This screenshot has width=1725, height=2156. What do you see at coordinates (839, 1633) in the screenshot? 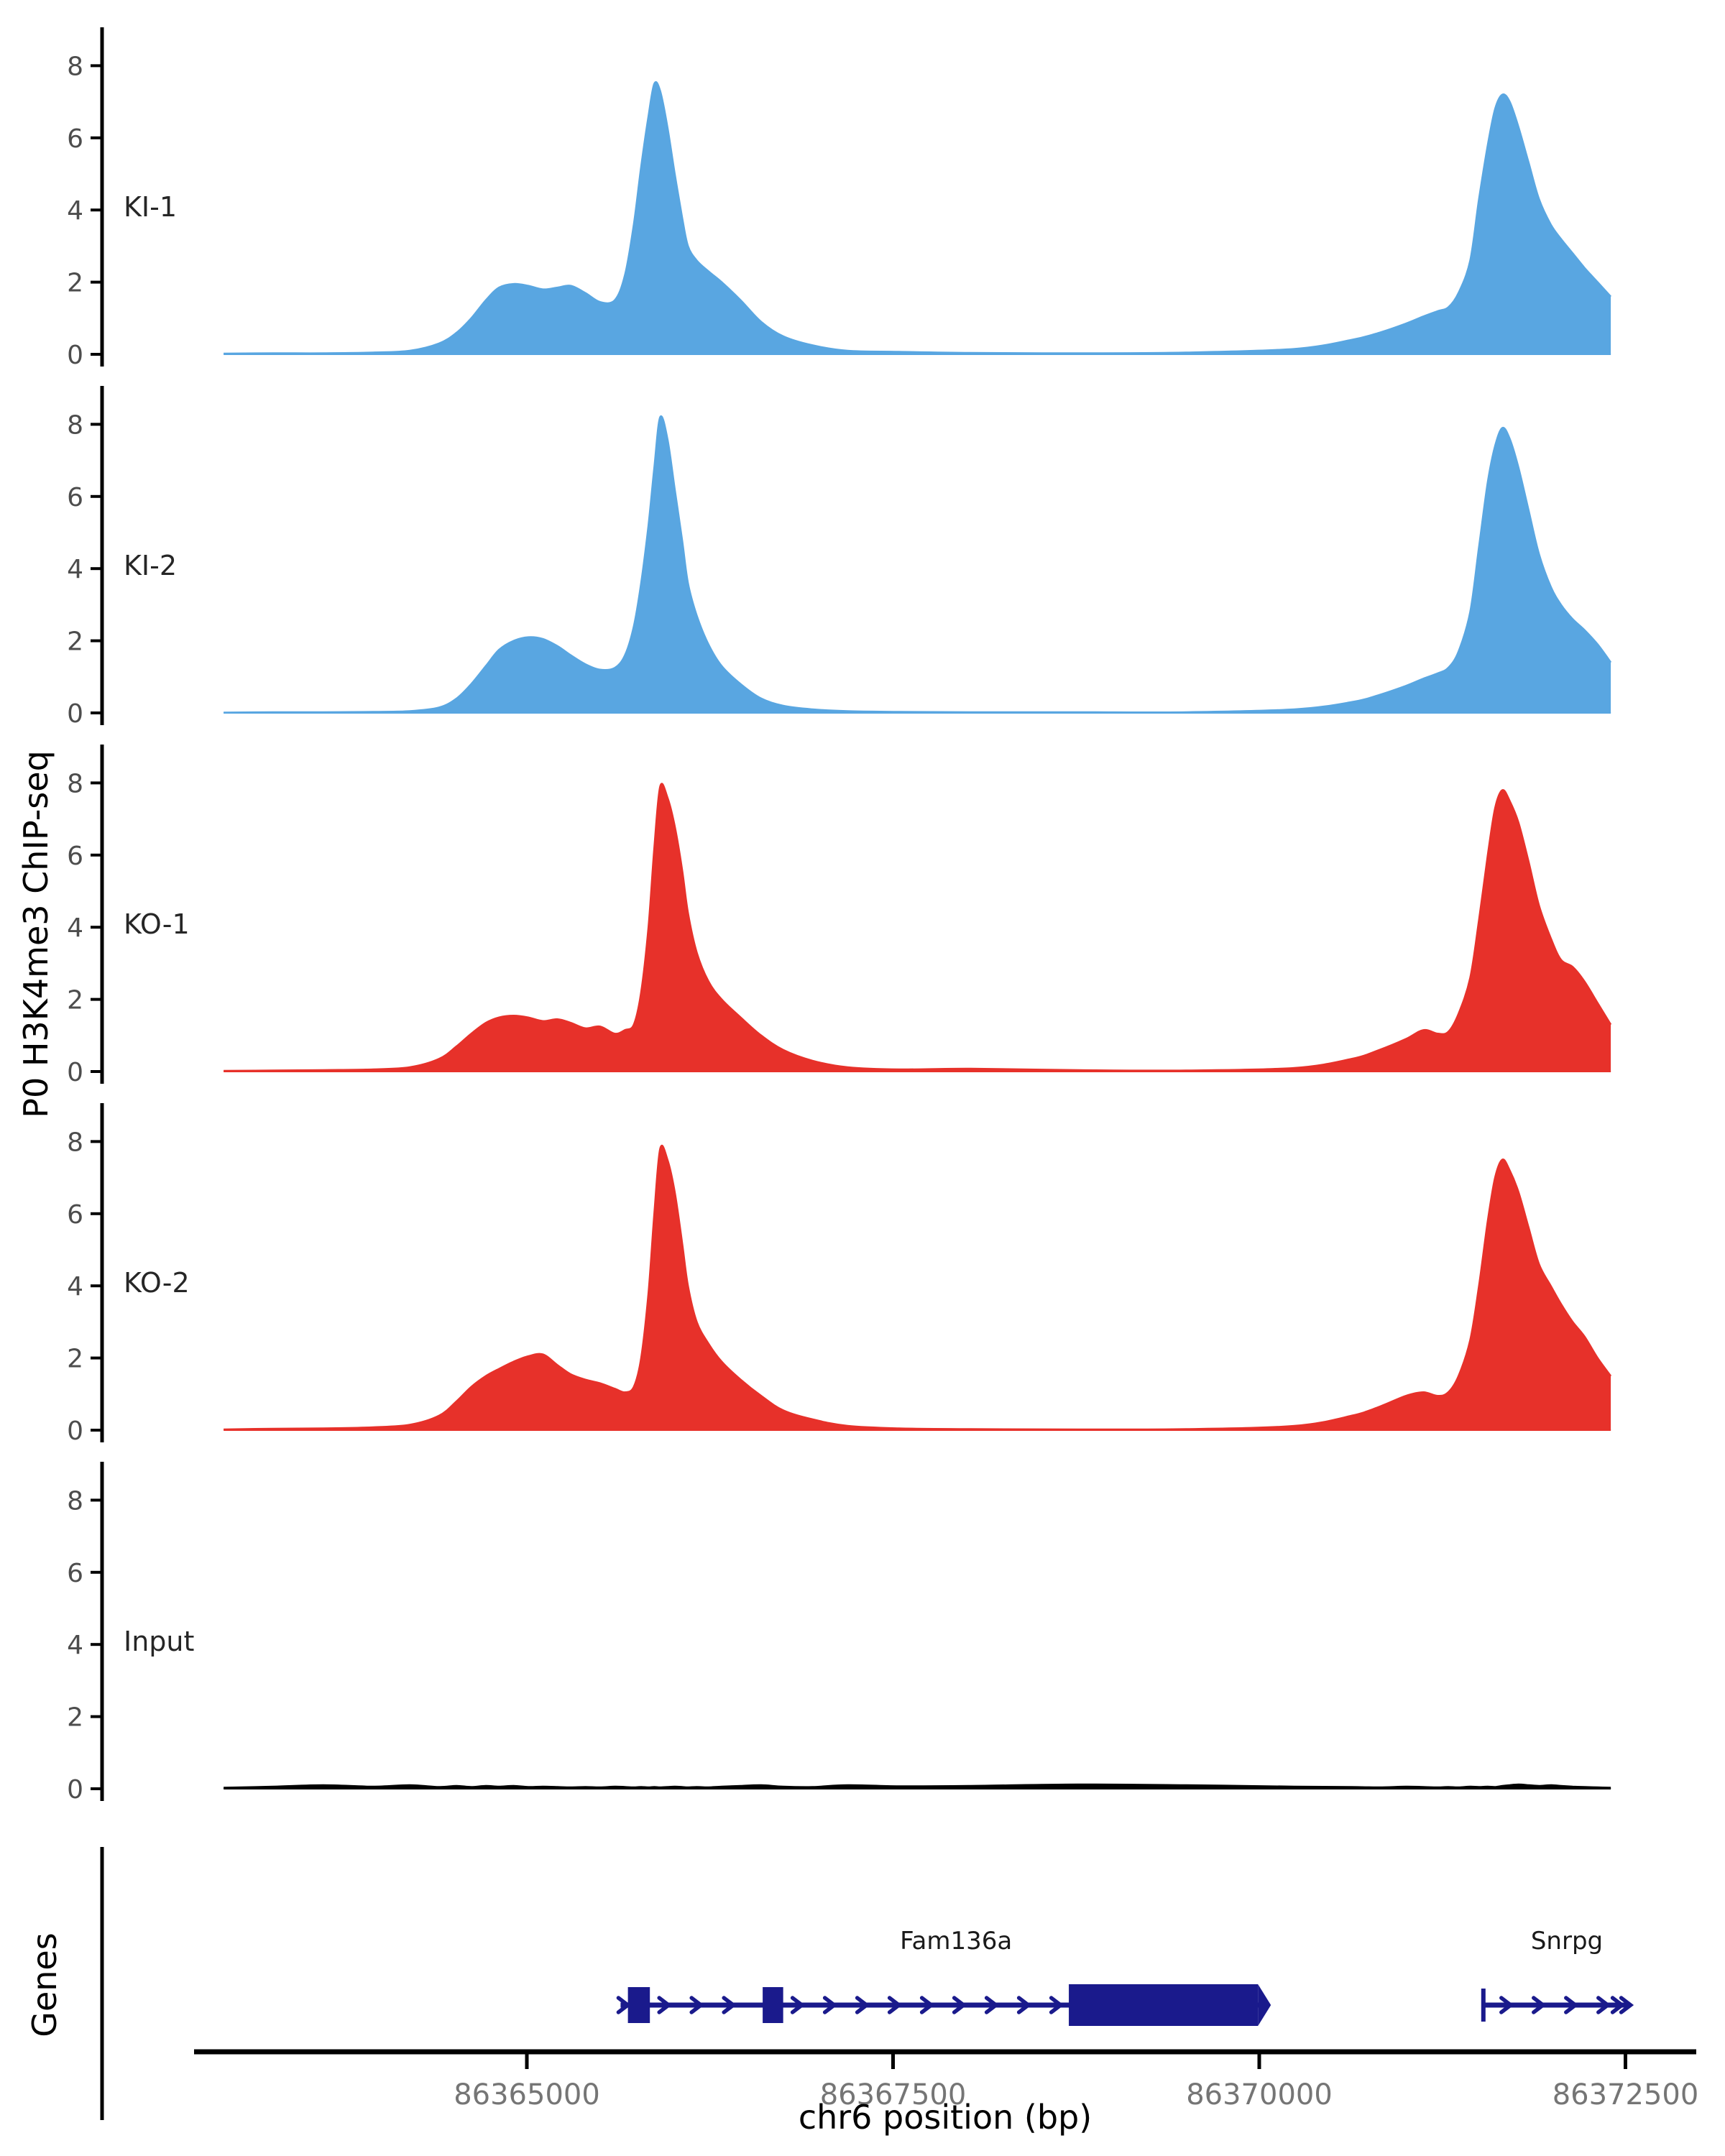
I see `track-Input: 0 2 4 6 8 Input` at bounding box center [839, 1633].